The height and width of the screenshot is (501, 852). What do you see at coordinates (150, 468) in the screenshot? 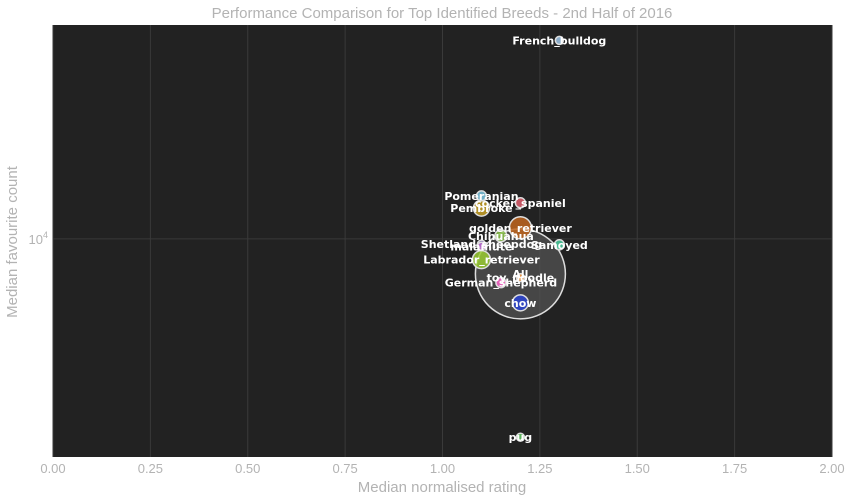
I see `x-tick-label: 0.25` at bounding box center [150, 468].